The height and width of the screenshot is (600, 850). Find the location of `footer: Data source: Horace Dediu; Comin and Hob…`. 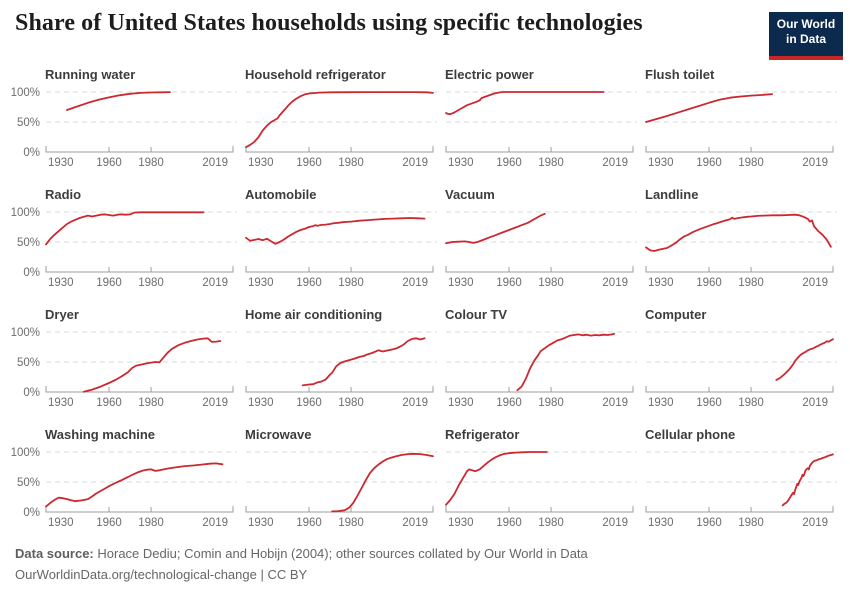

footer: Data source: Horace Dediu; Comin and Hob… is located at coordinates (425, 559).